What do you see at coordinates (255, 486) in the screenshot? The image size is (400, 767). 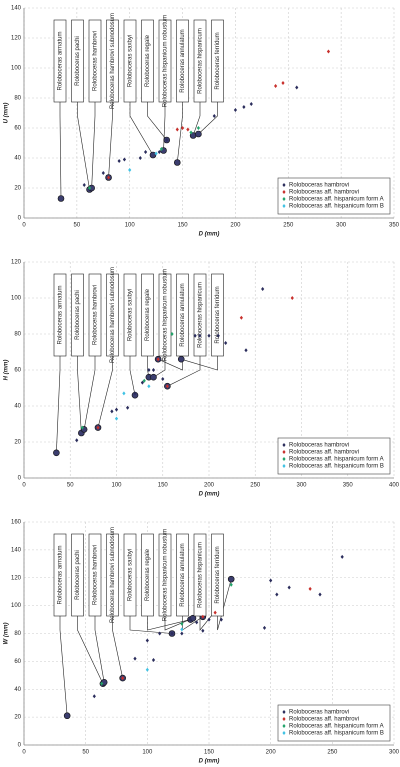 I see `x-tick-label: 250` at bounding box center [255, 486].